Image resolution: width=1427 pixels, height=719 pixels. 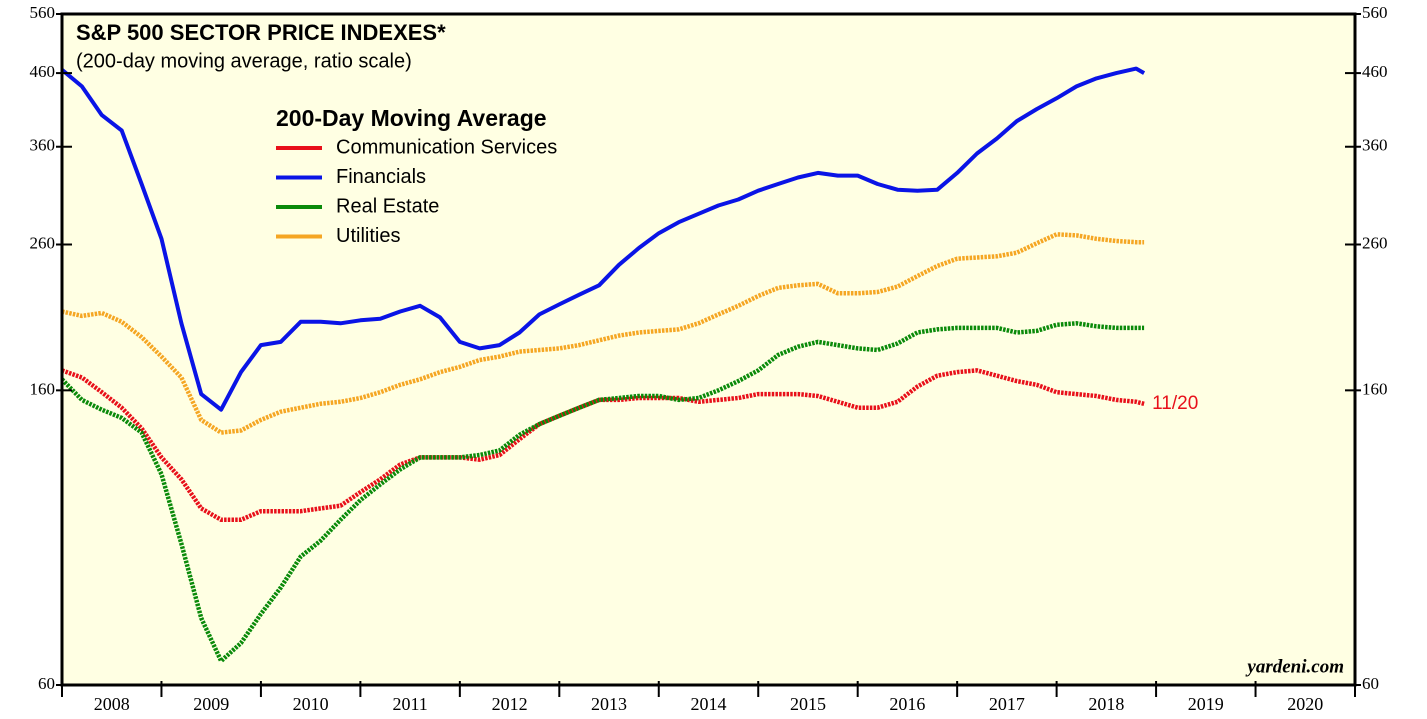 What do you see at coordinates (46, 683) in the screenshot?
I see `y-tick-label: 60` at bounding box center [46, 683].